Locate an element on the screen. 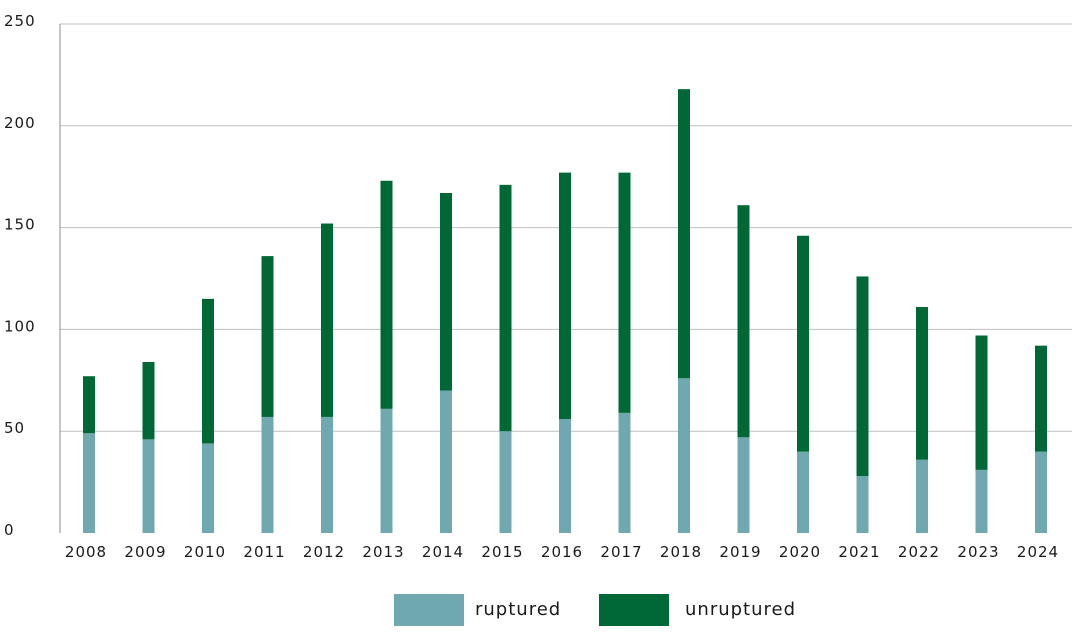  legend-label-unruptured: unruptured is located at coordinates (740, 609).